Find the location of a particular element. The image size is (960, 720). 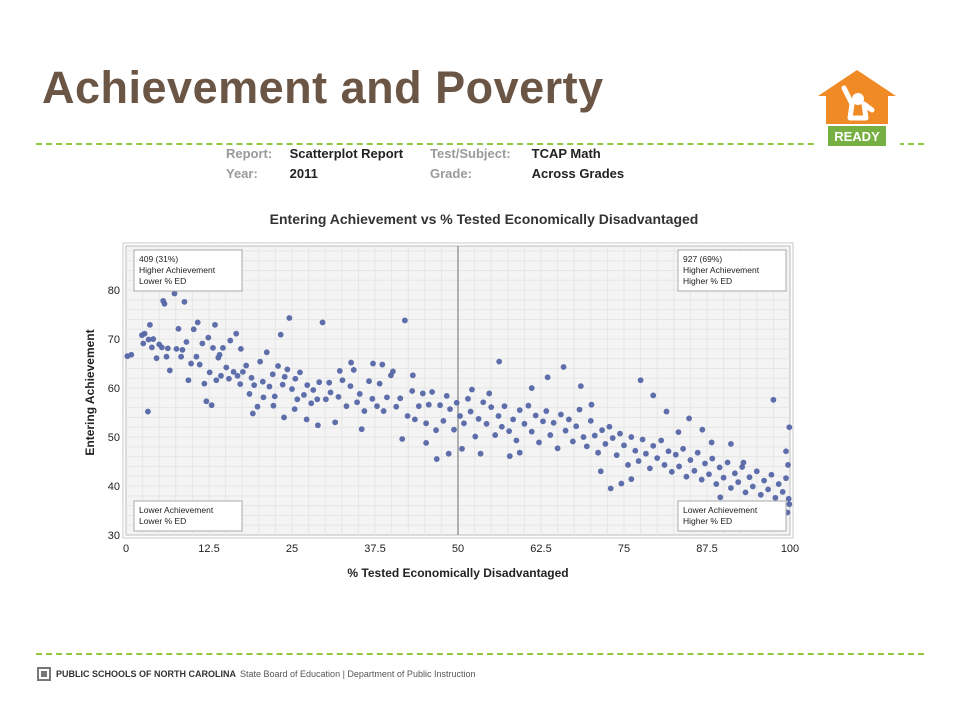

y-axis-label: Entering Achievement is located at coordinates (90, 392).